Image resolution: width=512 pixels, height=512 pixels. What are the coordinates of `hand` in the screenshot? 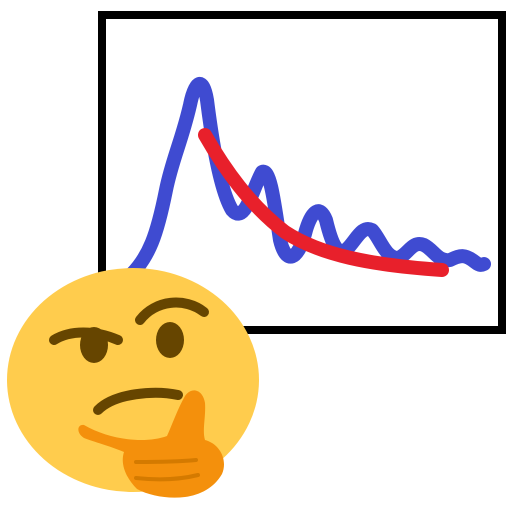 It's located at (151, 444).